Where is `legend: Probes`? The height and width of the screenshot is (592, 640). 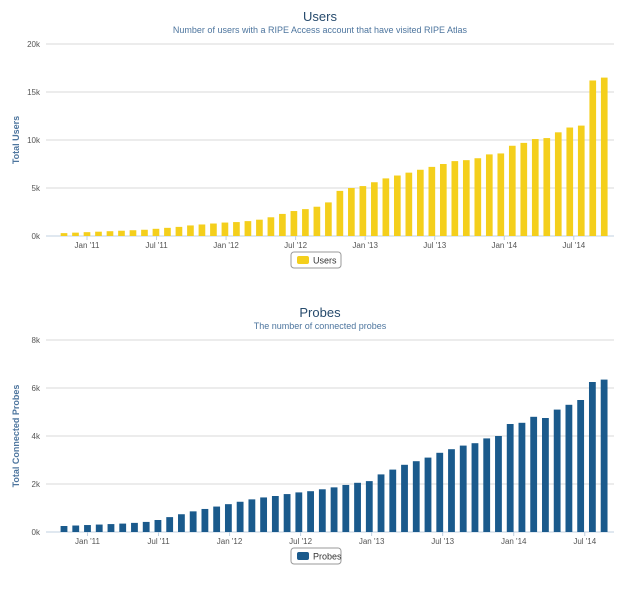 legend: Probes is located at coordinates (316, 556).